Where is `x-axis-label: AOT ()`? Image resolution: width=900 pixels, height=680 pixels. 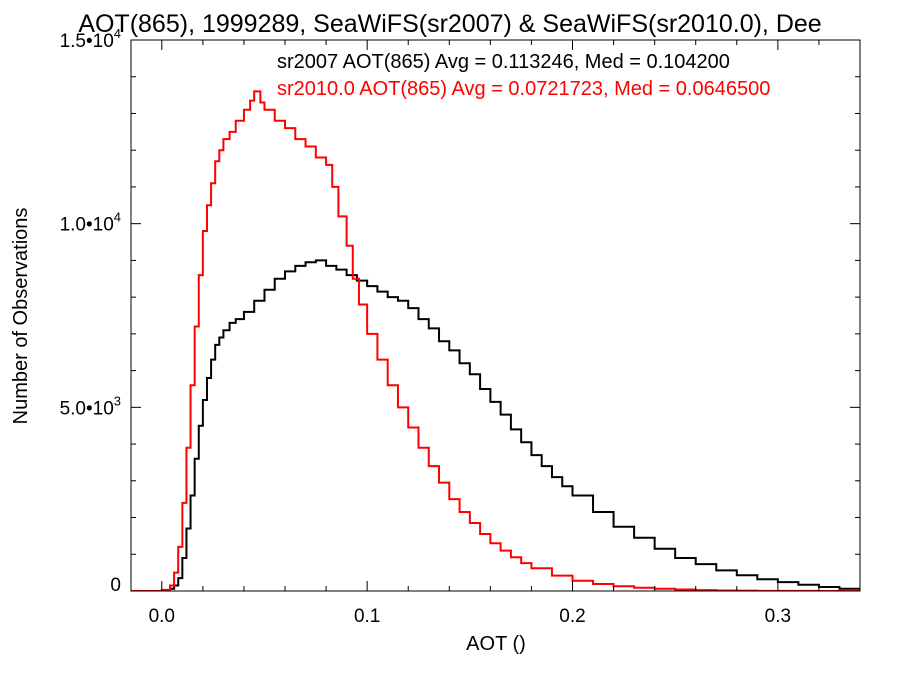
x-axis-label: AOT () is located at coordinates (496, 644).